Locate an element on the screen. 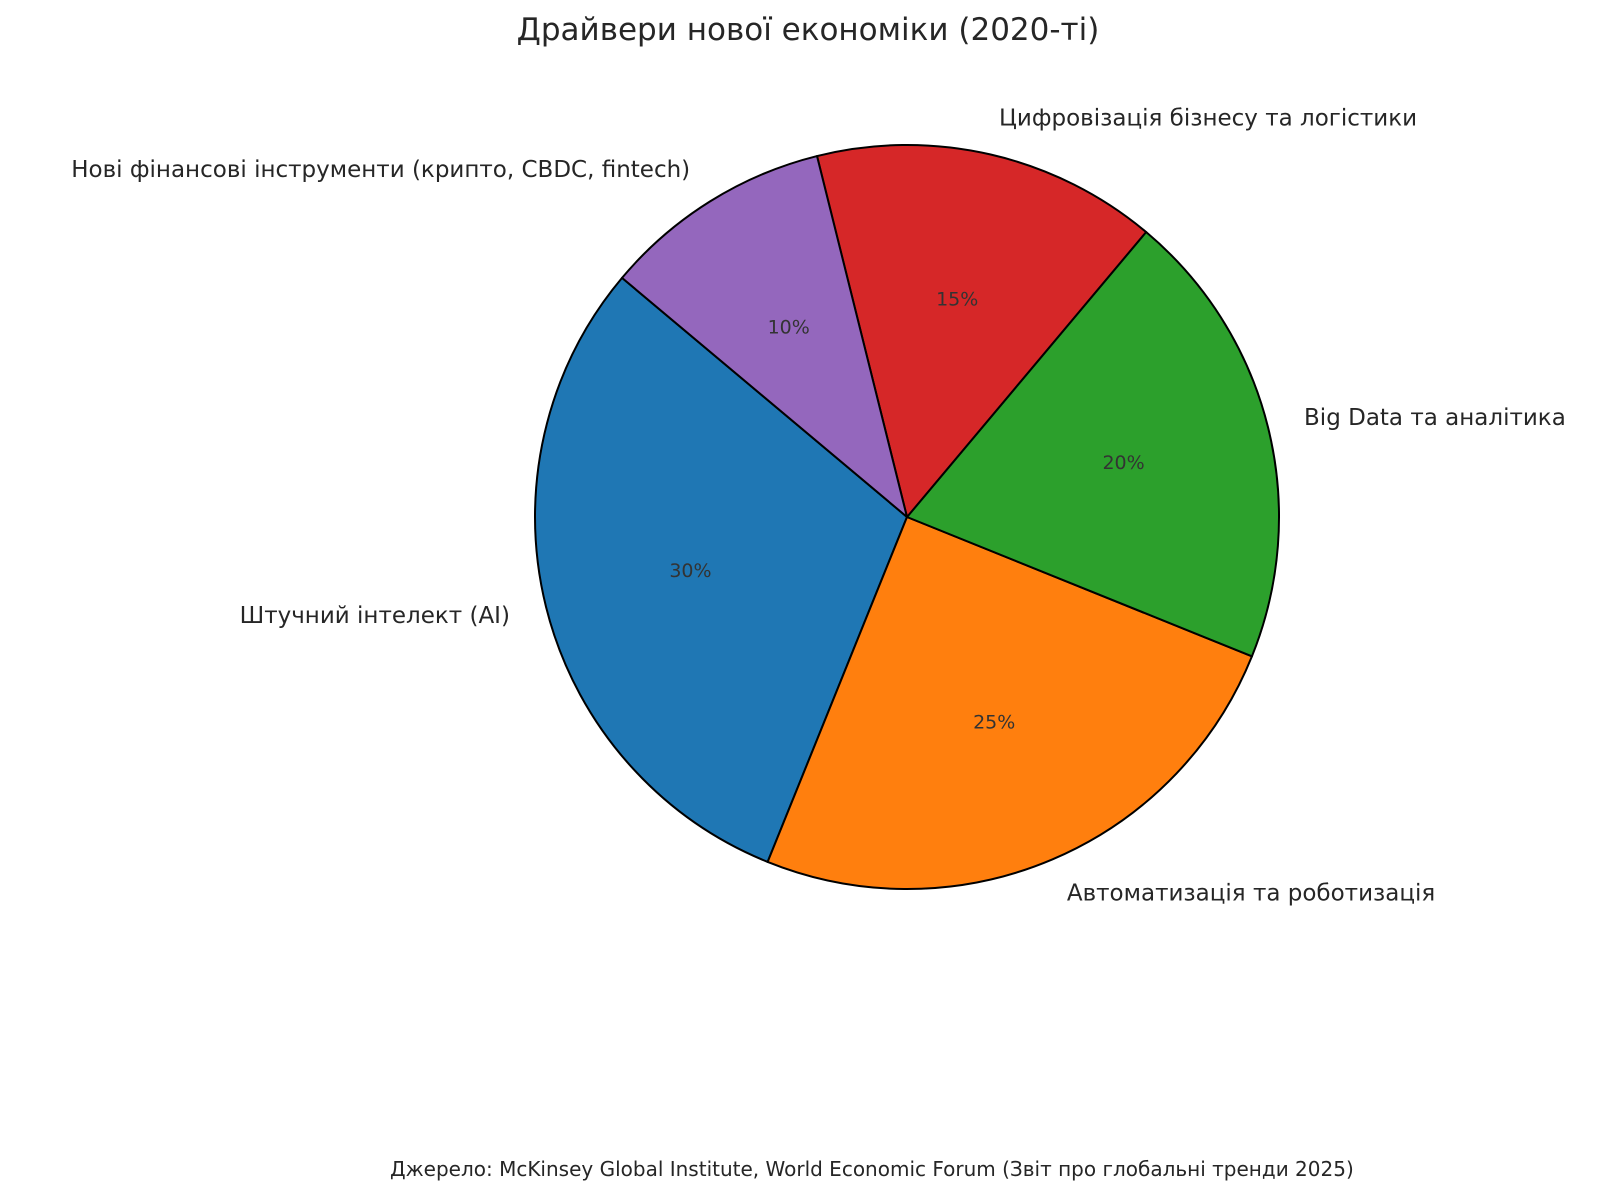  chart-title: Драйвери нової економіки (2020-ті) is located at coordinates (808, 30).